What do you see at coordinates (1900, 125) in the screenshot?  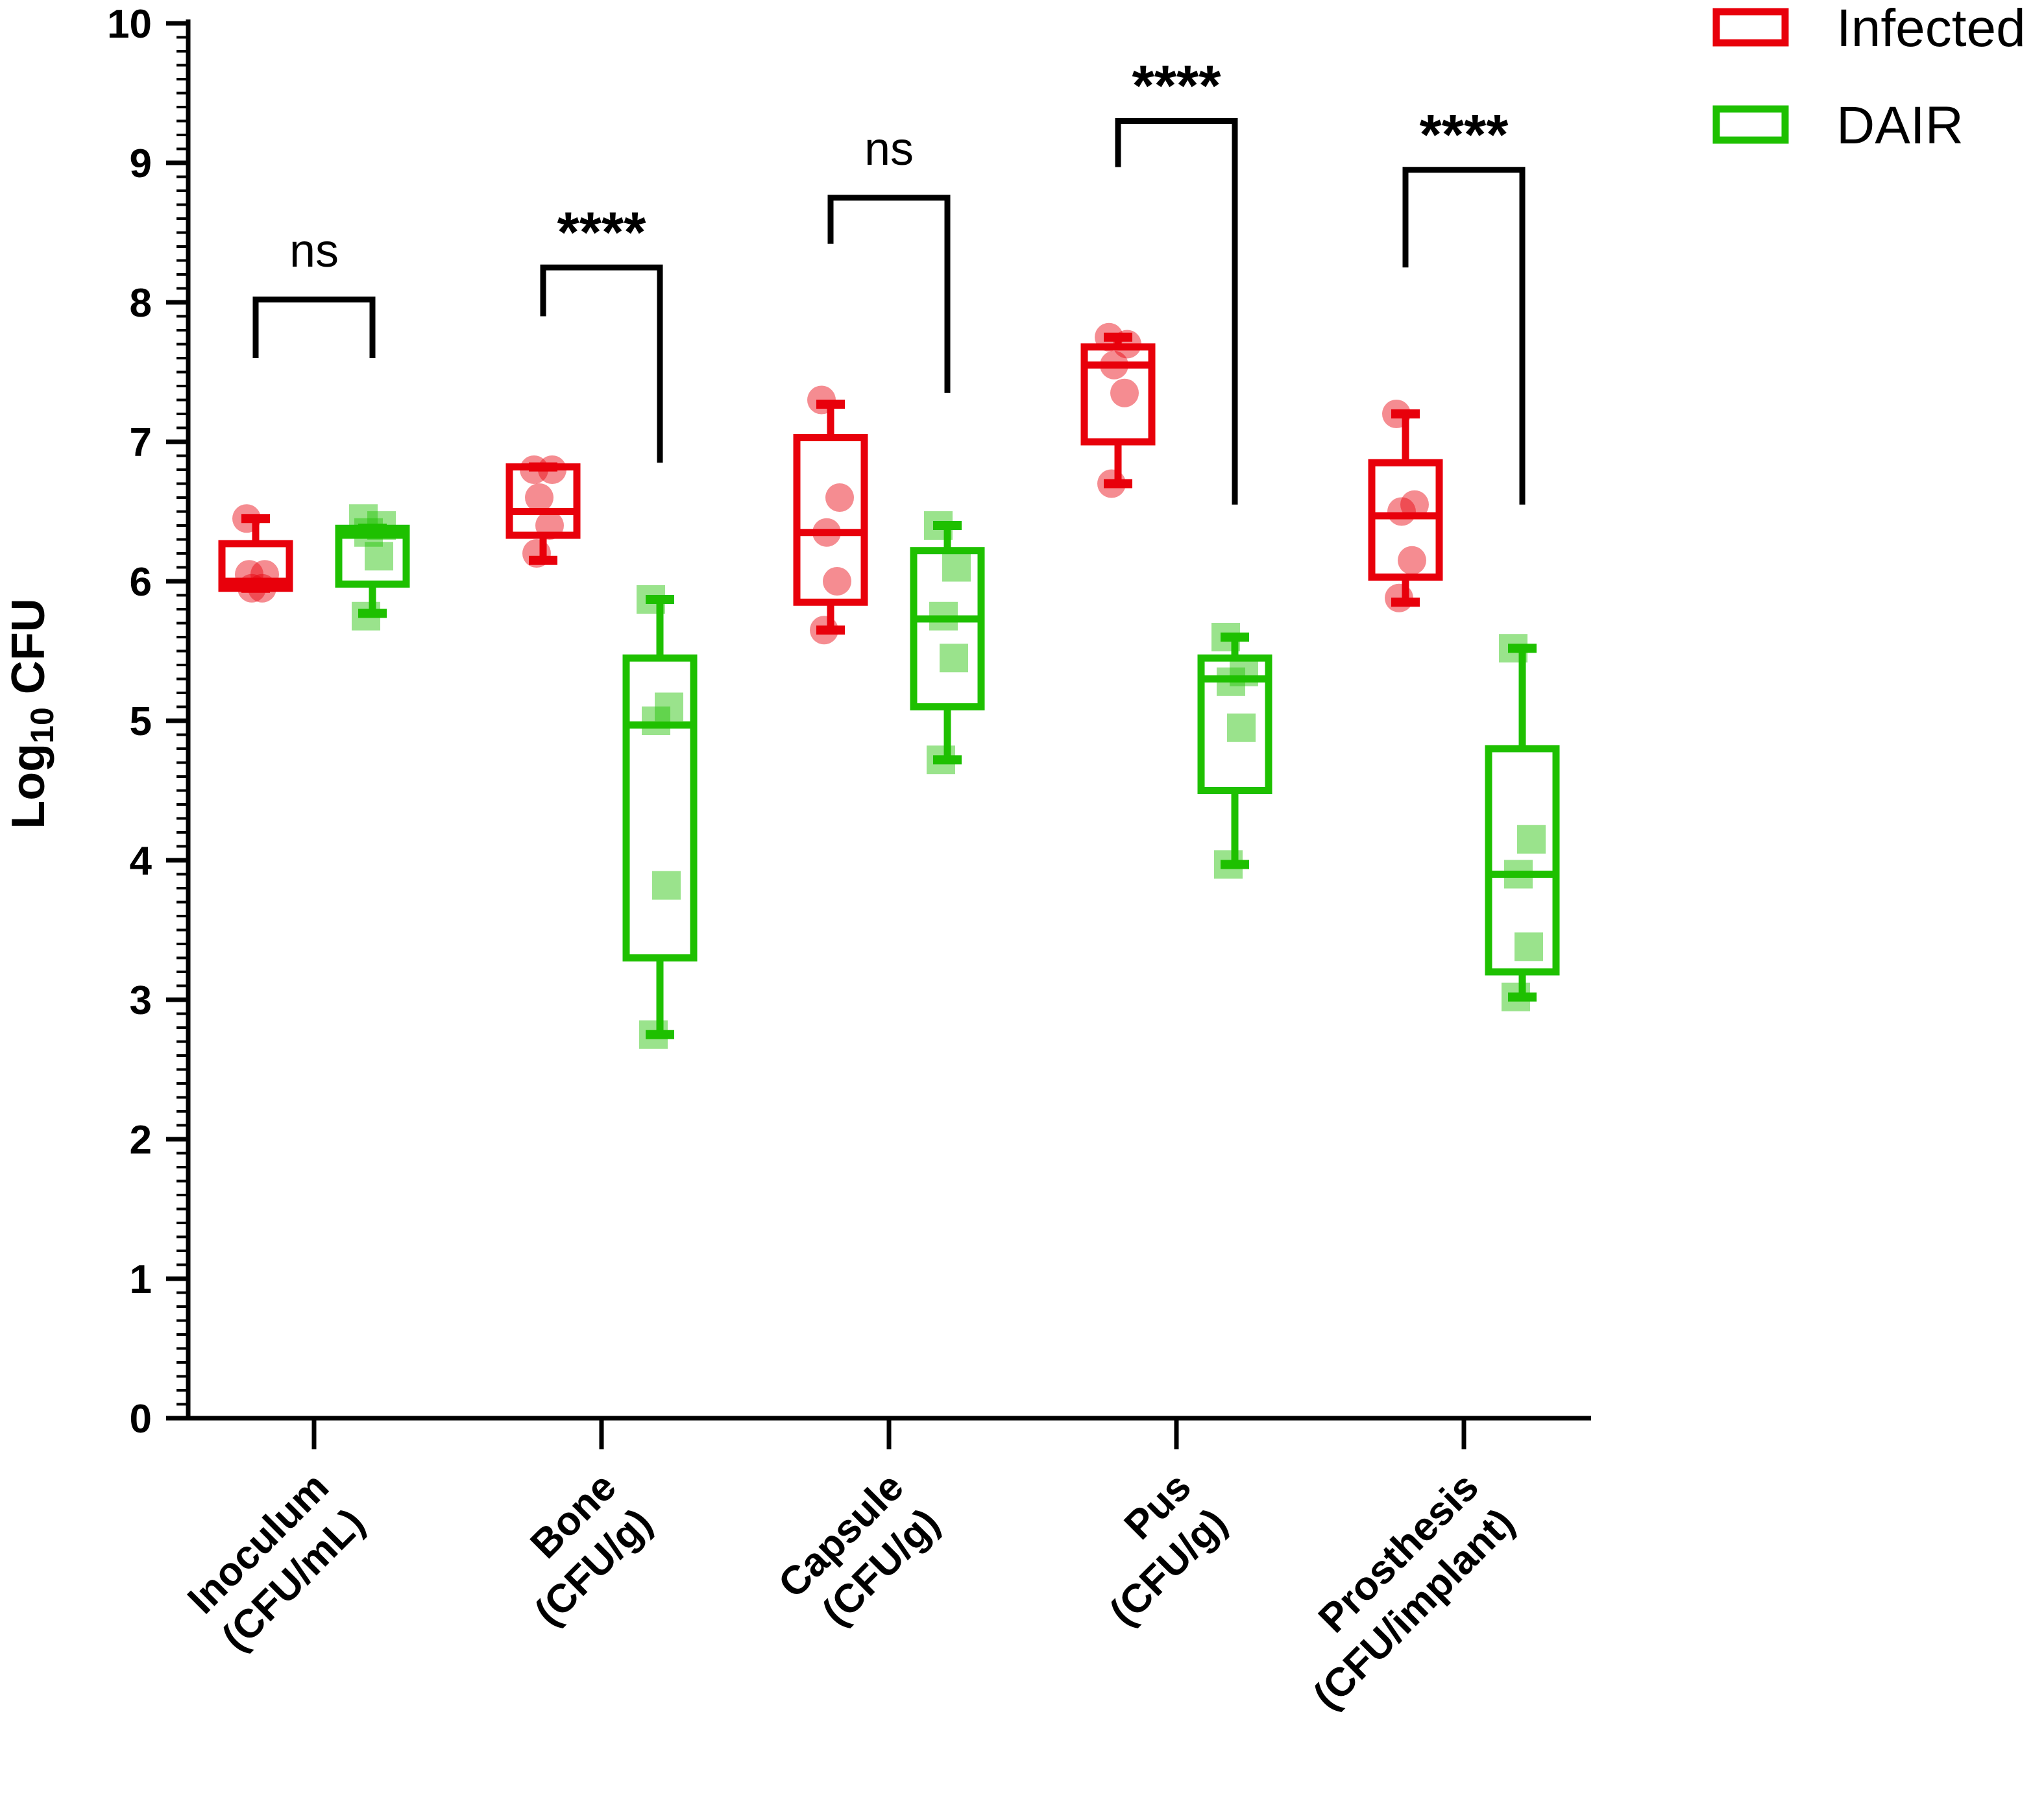 I see `legend-label: DAIR` at bounding box center [1900, 125].